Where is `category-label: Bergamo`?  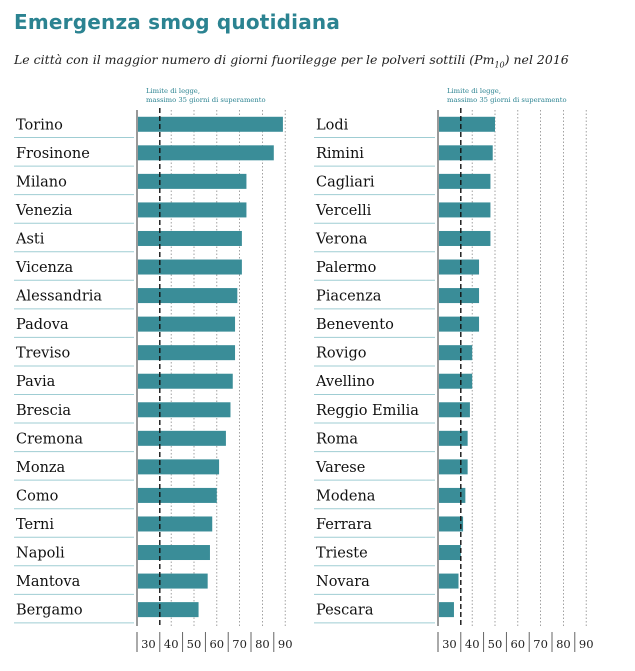 category-label: Bergamo is located at coordinates (49, 611).